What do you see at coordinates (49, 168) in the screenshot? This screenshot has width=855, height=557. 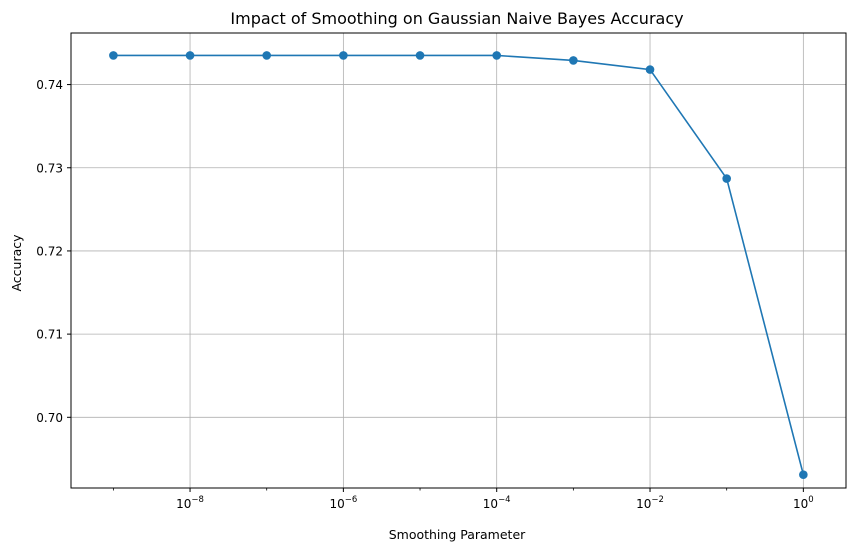 I see `y-tick-label: 0.73` at bounding box center [49, 168].